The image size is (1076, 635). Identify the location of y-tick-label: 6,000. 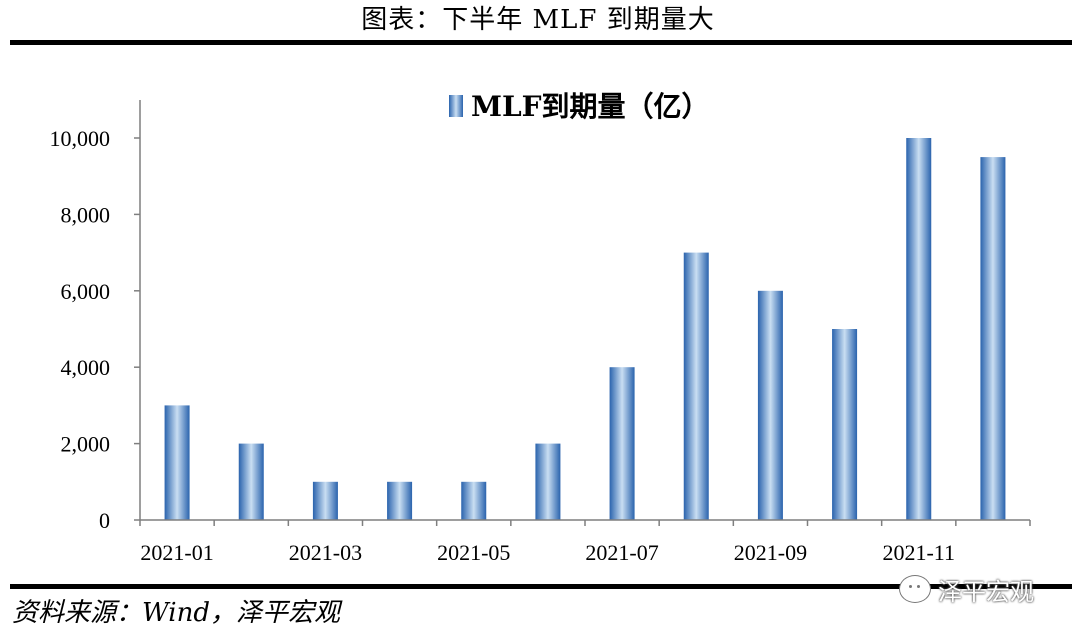
(86, 291).